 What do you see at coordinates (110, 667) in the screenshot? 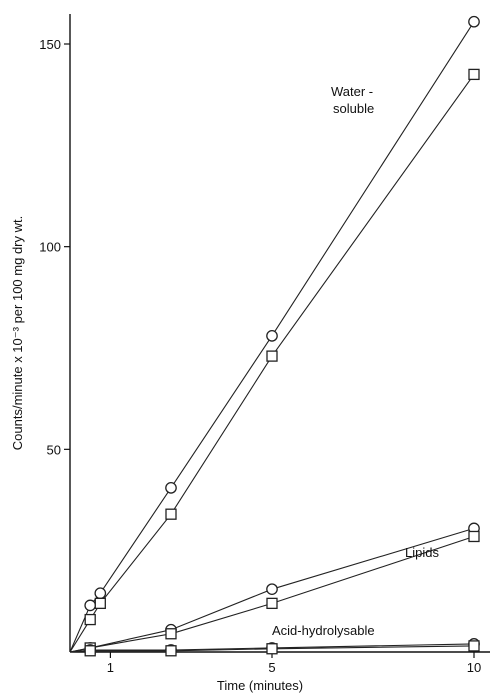
I see `x-tick-label: 1` at bounding box center [110, 667].